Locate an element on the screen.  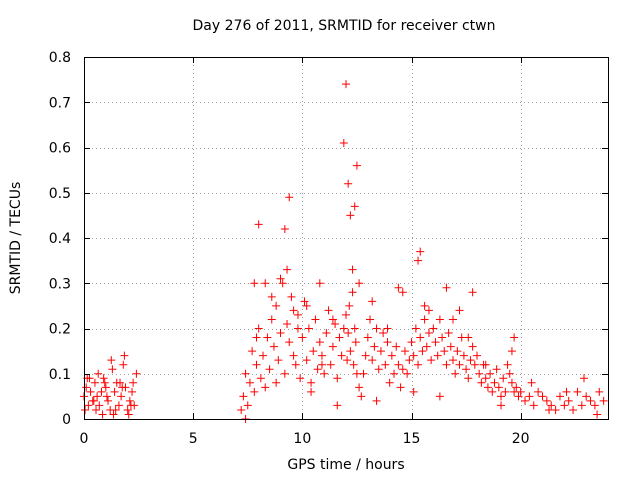
y-tick-label: 0.3 is located at coordinates (60, 284).